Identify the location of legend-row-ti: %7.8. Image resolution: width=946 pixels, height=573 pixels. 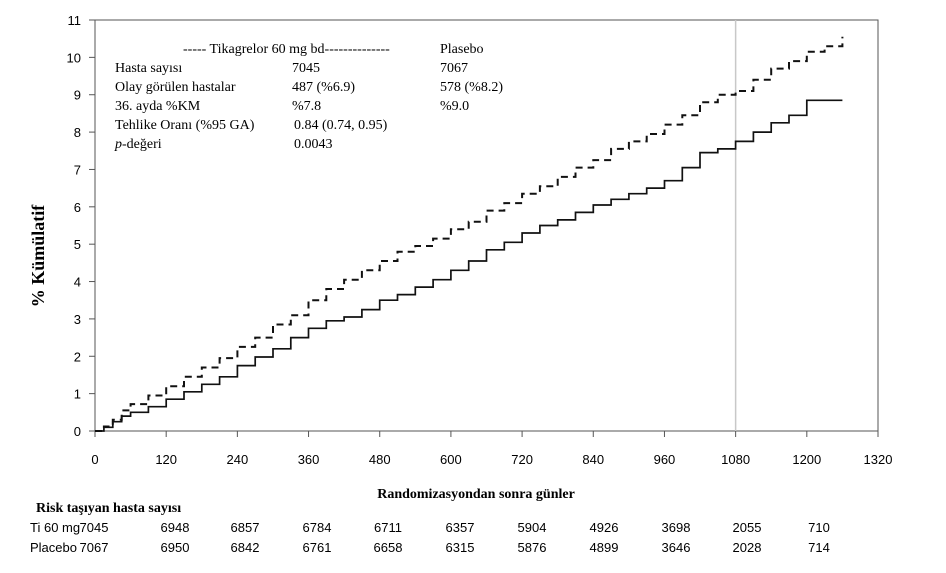
(306, 106).